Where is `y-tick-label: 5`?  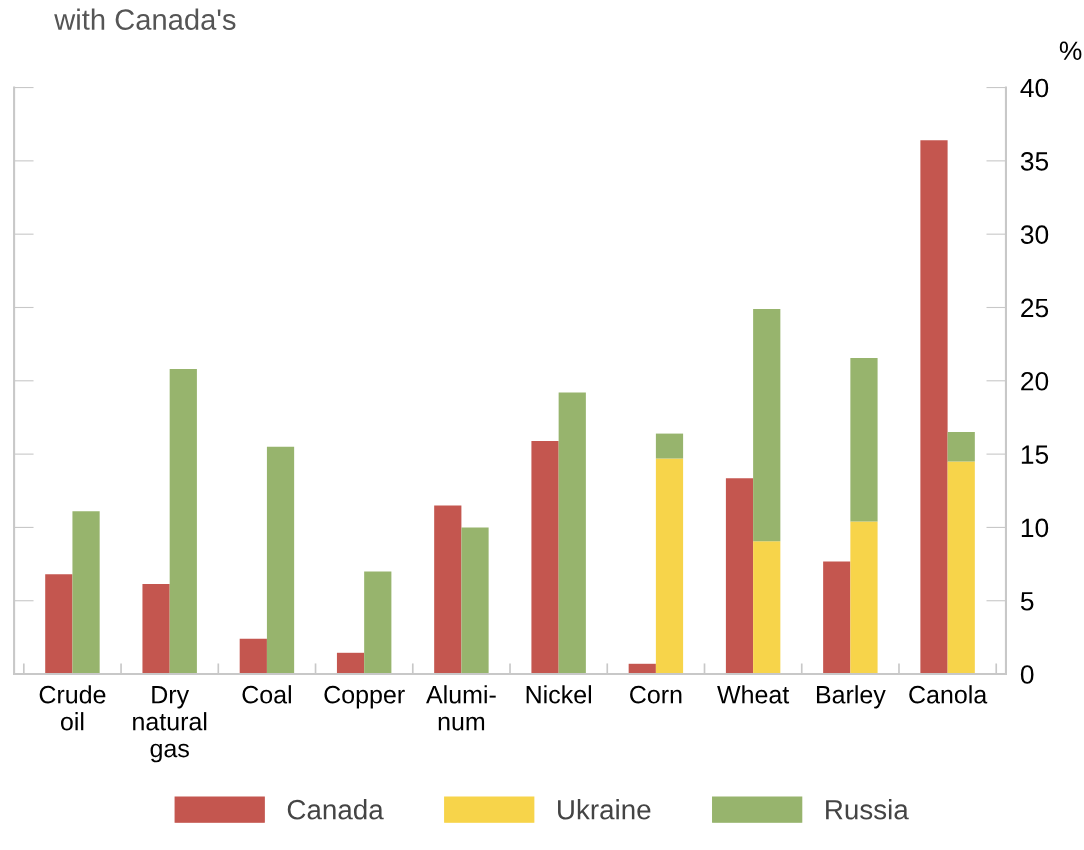 y-tick-label: 5 is located at coordinates (1027, 601).